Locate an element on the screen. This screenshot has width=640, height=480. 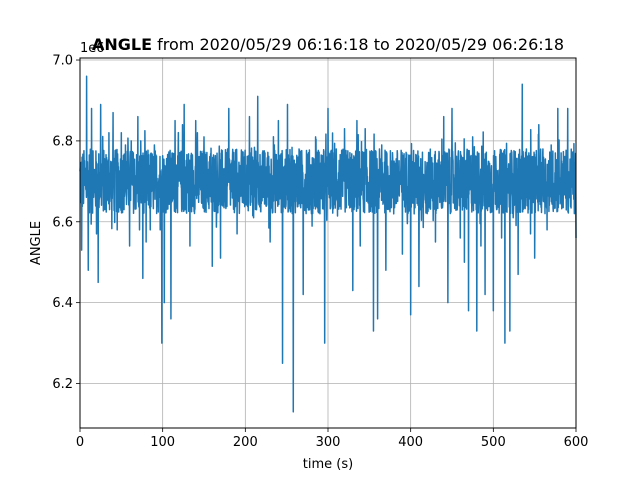
y-tick-label: 6.8 is located at coordinates (62, 141).